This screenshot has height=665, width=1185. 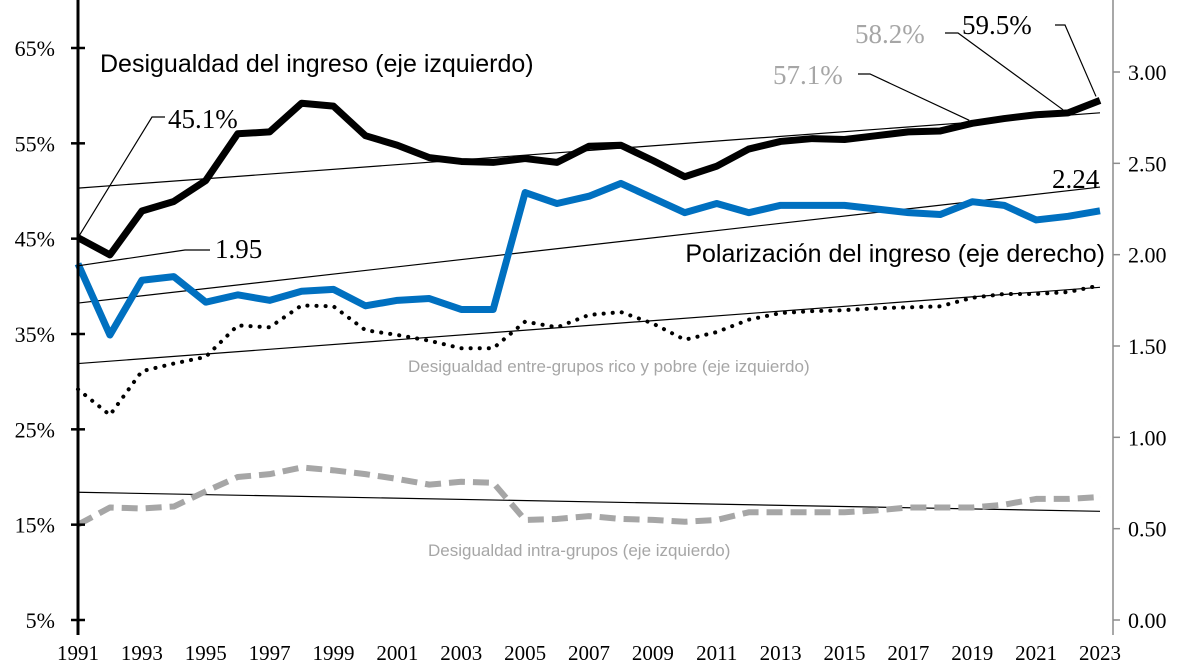 I want to click on series-label-polarization: Polarización del ingreso (eje derecho), so click(x=895, y=254).